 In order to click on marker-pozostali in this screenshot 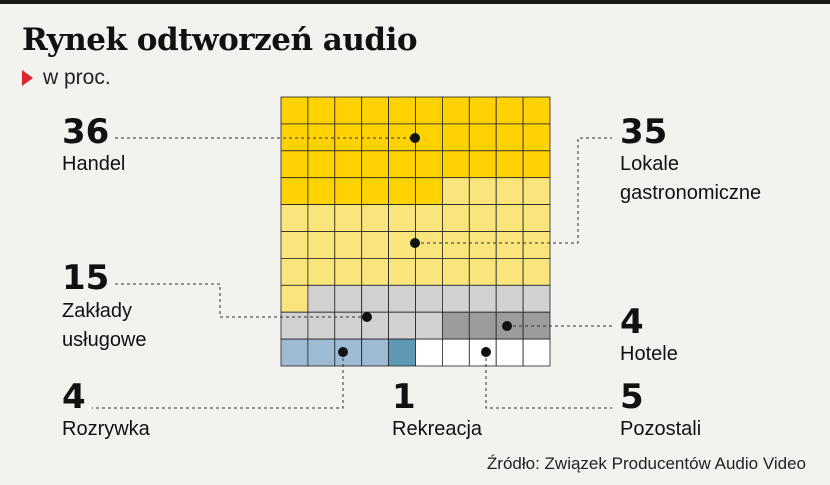, I will do `click(486, 352)`.